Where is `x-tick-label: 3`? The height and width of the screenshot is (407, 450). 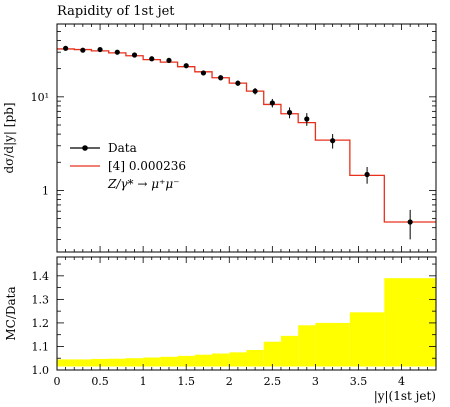 x-tick-label: 3 is located at coordinates (315, 381).